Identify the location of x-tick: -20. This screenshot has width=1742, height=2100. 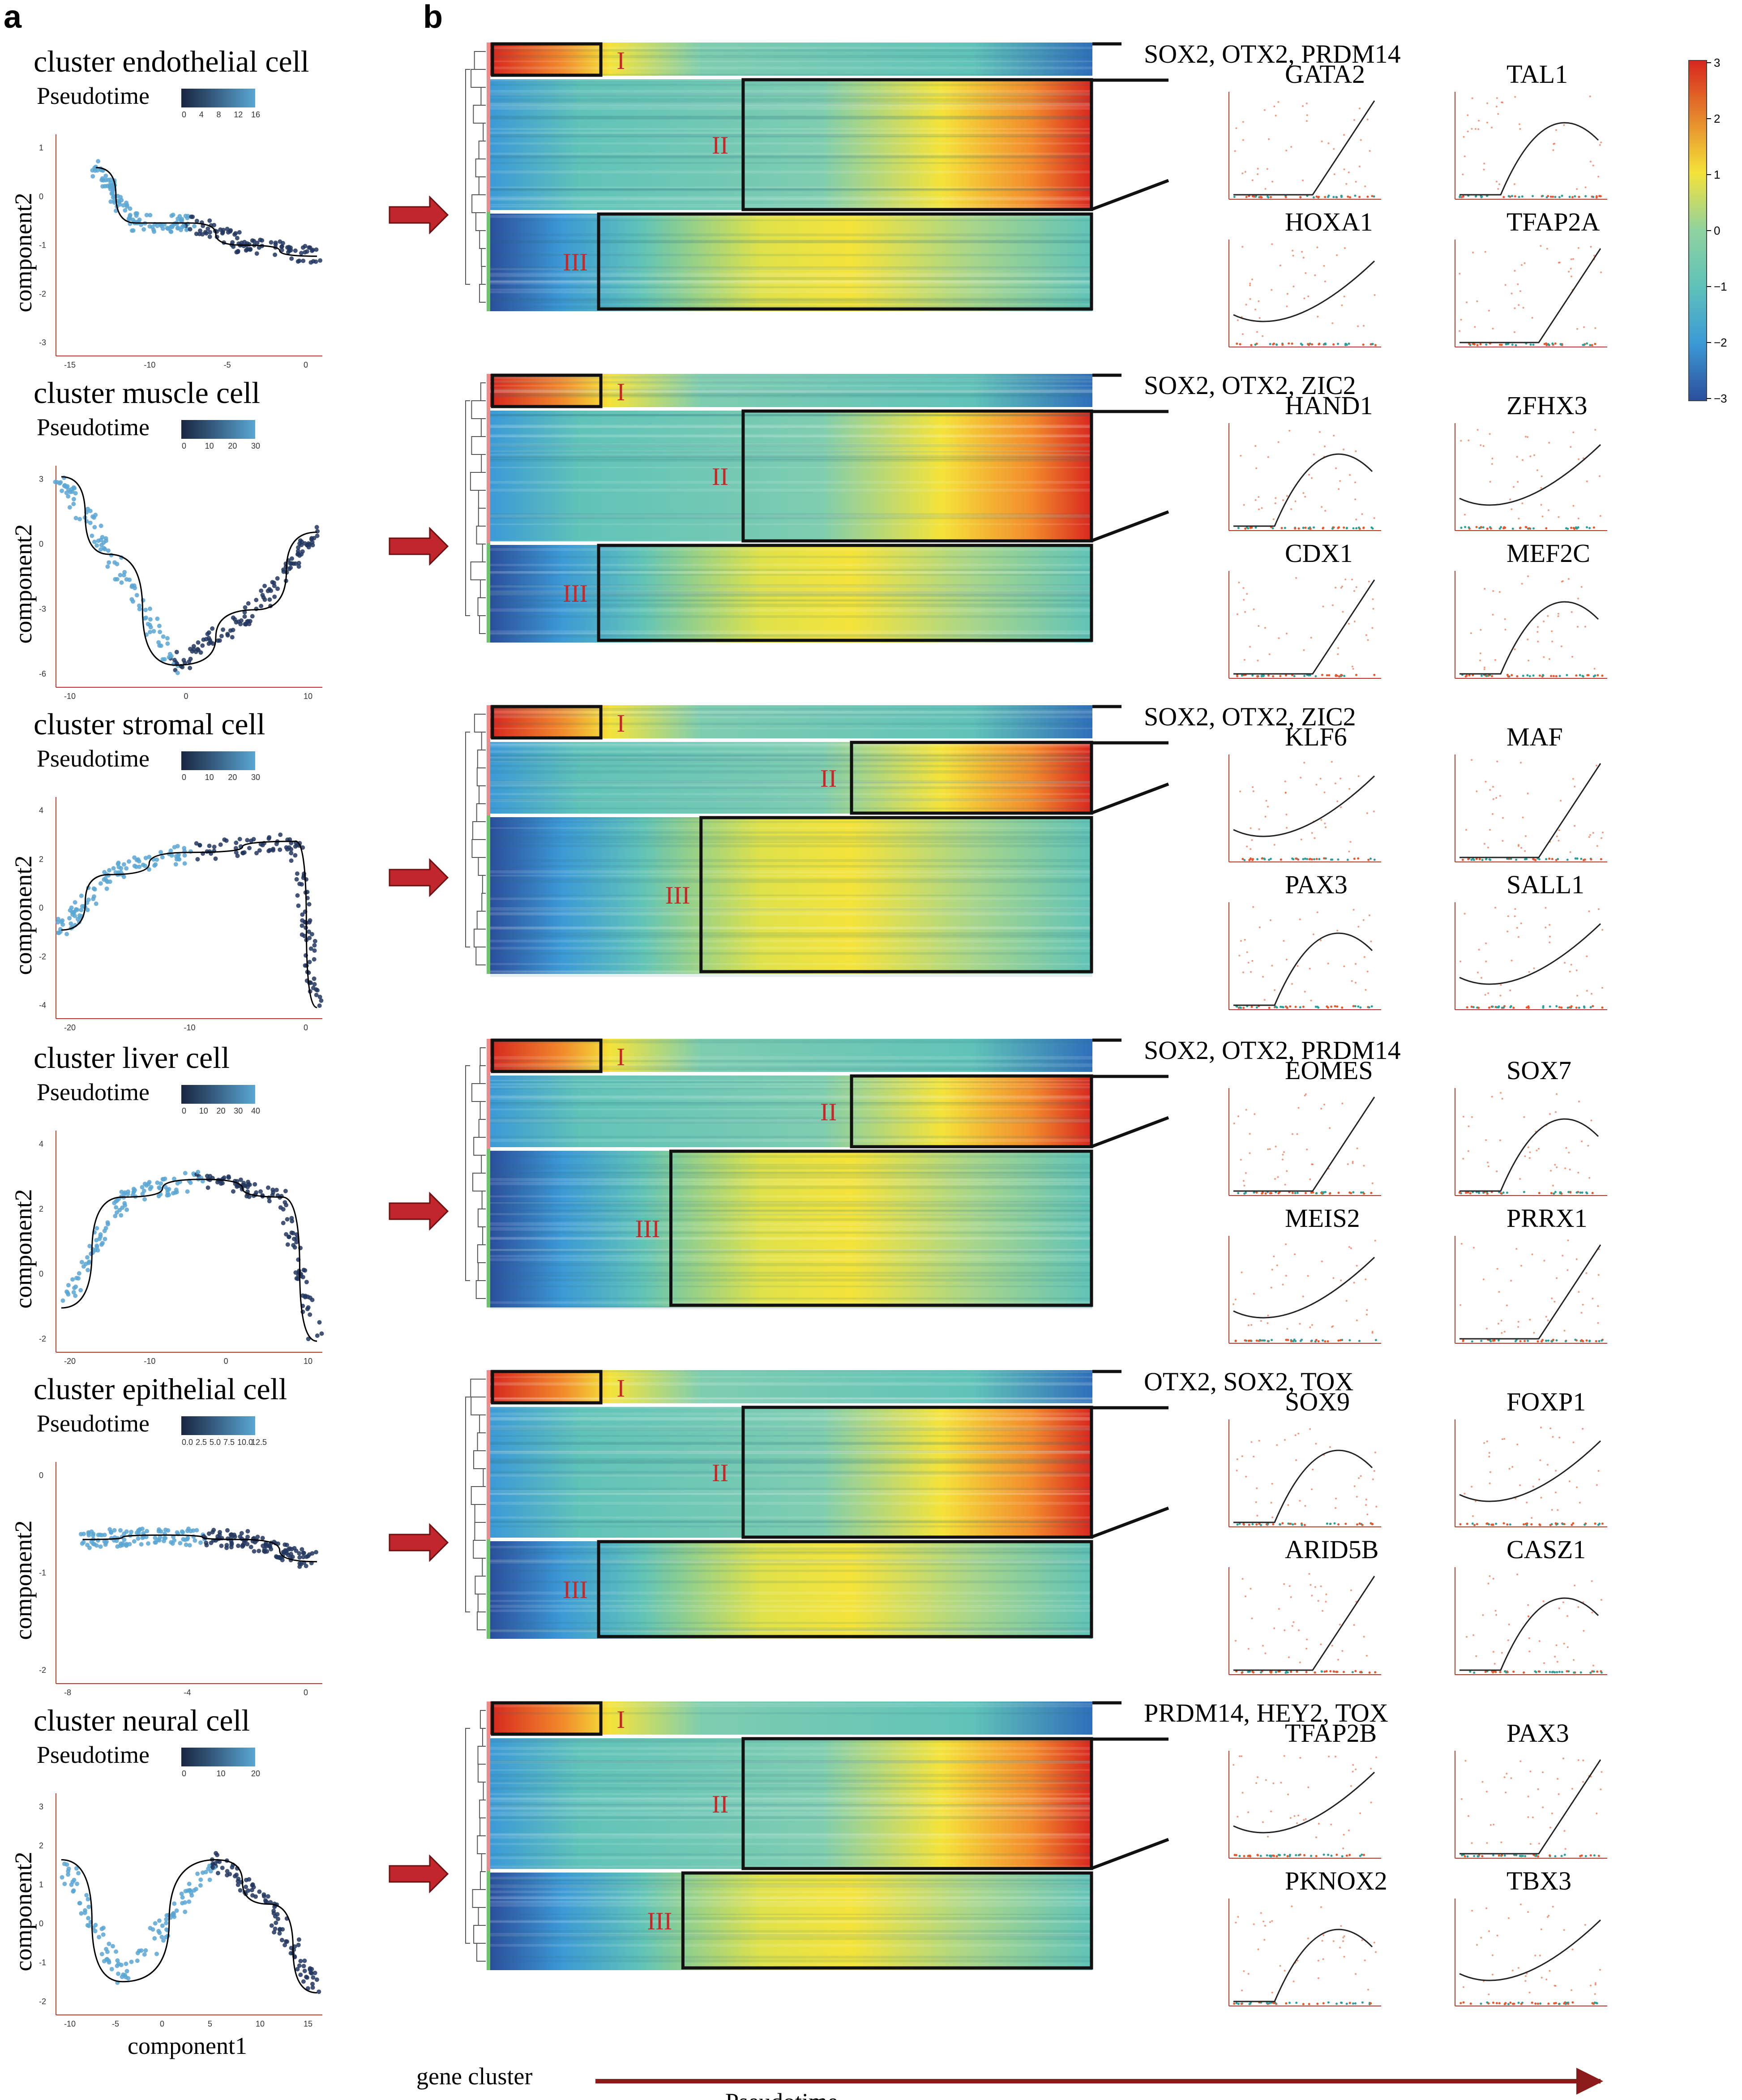
(70, 1361).